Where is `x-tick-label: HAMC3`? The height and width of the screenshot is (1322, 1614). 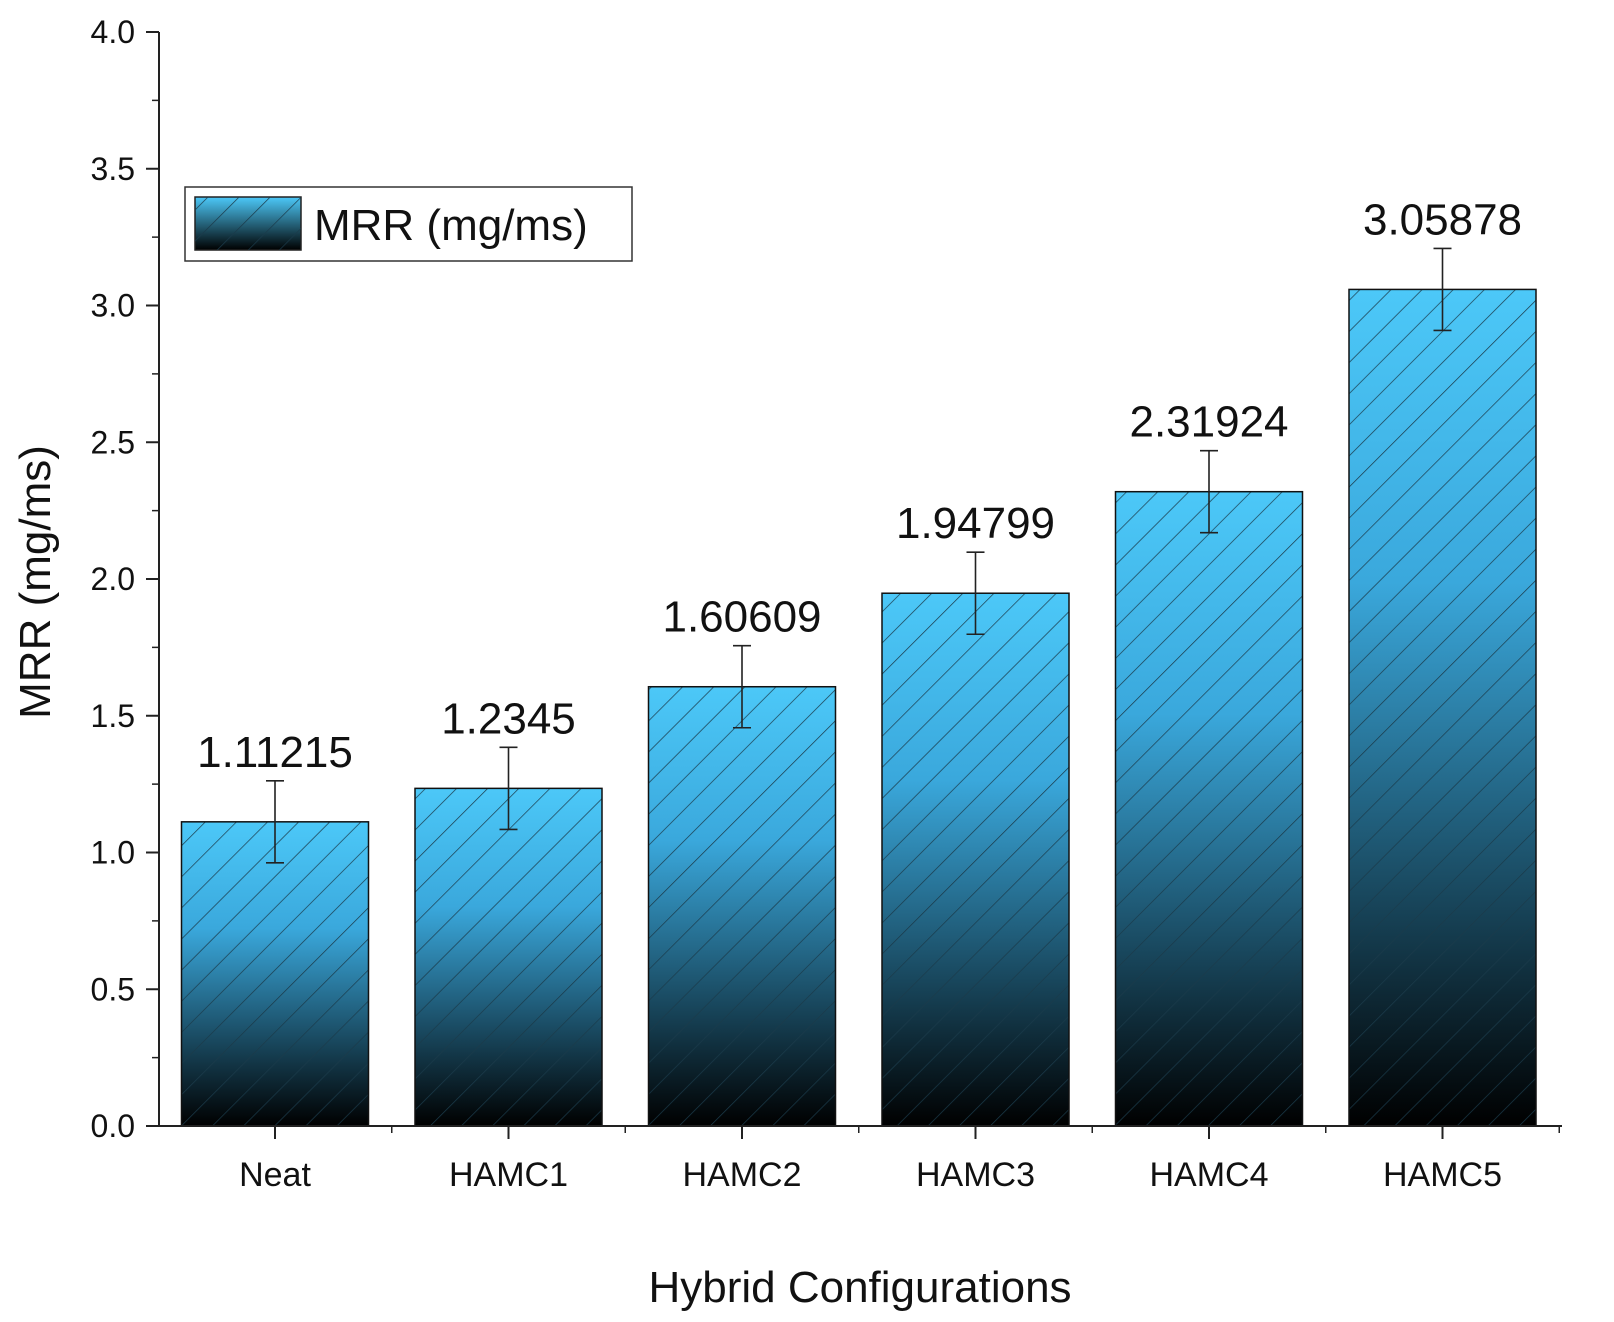 x-tick-label: HAMC3 is located at coordinates (975, 1175).